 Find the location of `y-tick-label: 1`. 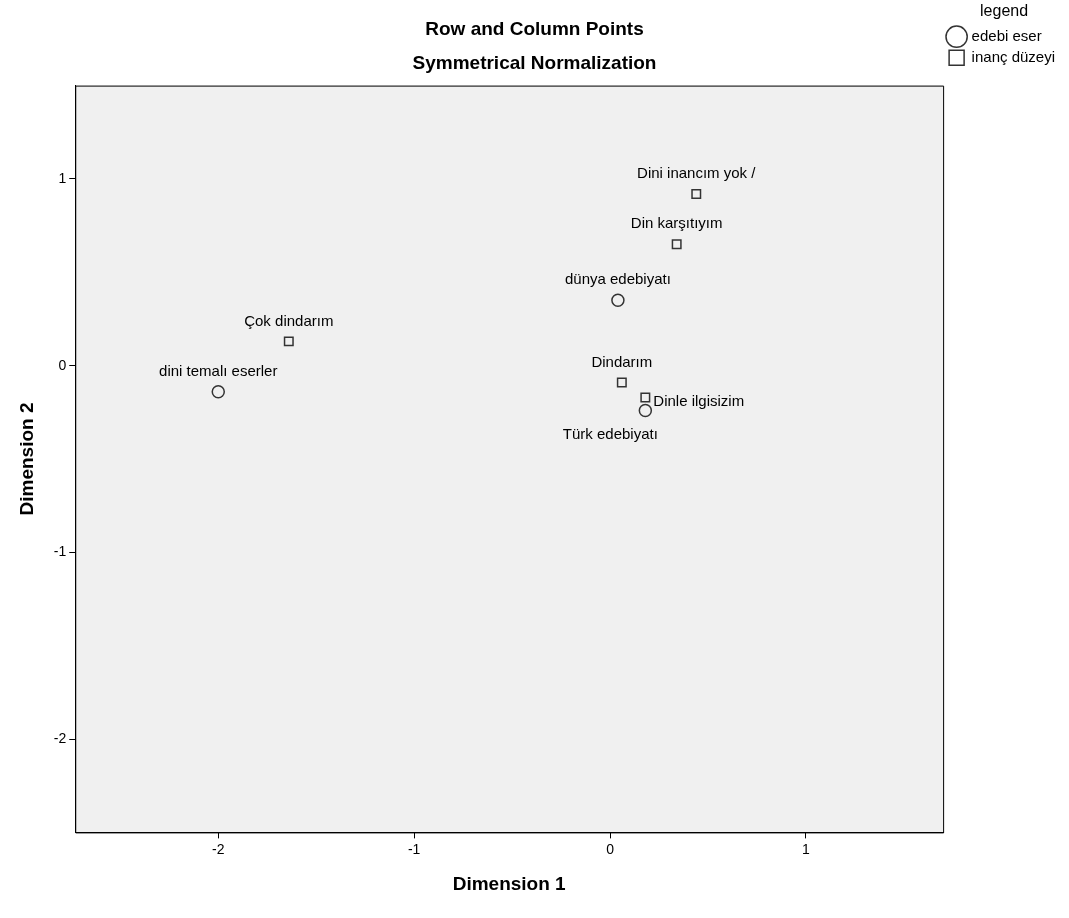

y-tick-label: 1 is located at coordinates (62, 177).